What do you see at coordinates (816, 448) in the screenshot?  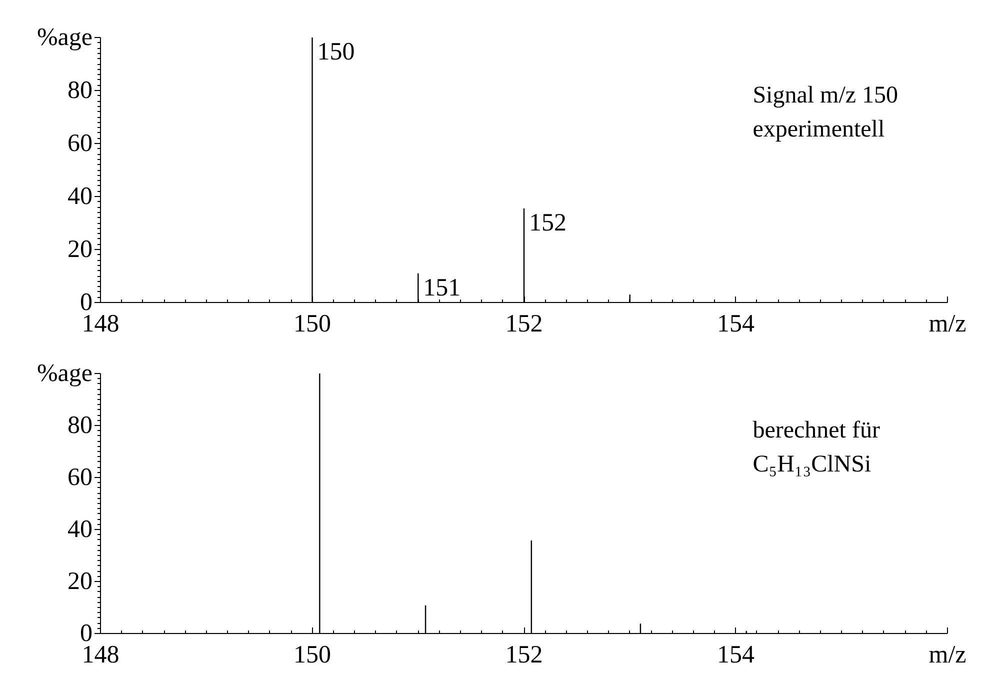 I see `annotation: berechnet für C₅H₁₃ClNSi` at bounding box center [816, 448].